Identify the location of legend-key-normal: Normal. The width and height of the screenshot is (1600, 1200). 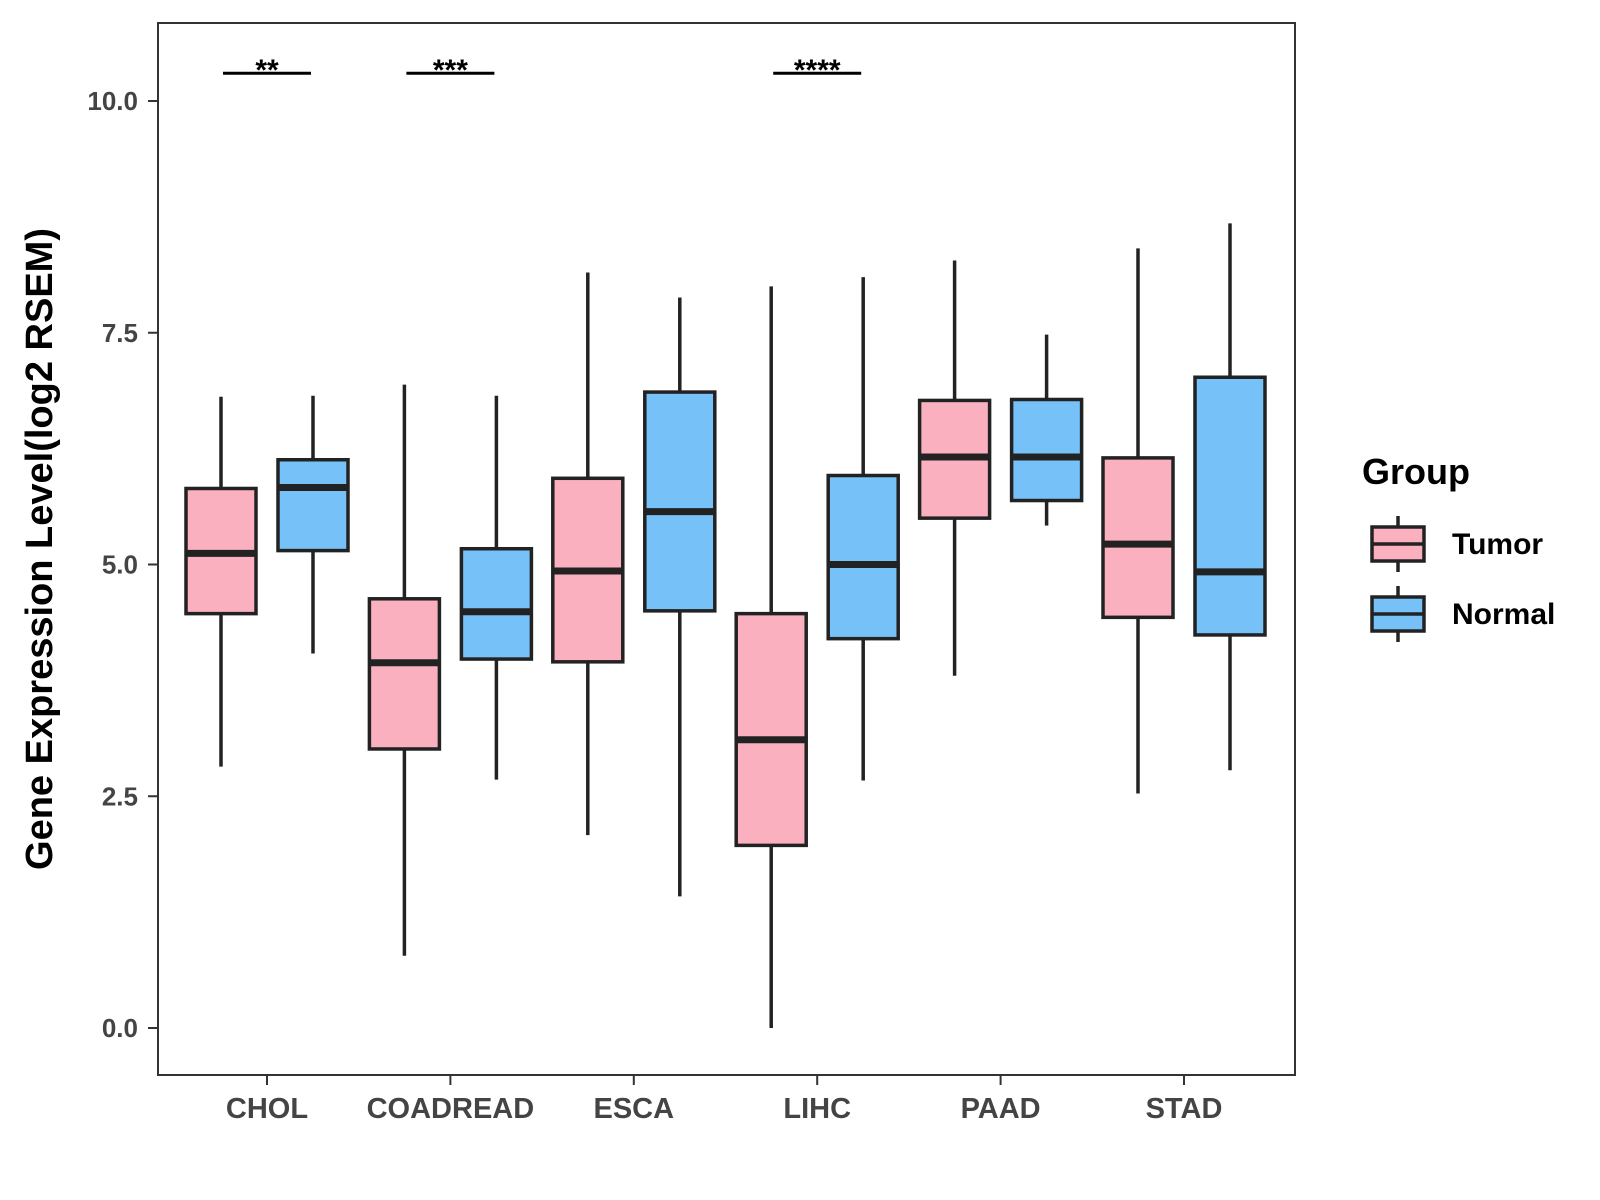
(1462, 614).